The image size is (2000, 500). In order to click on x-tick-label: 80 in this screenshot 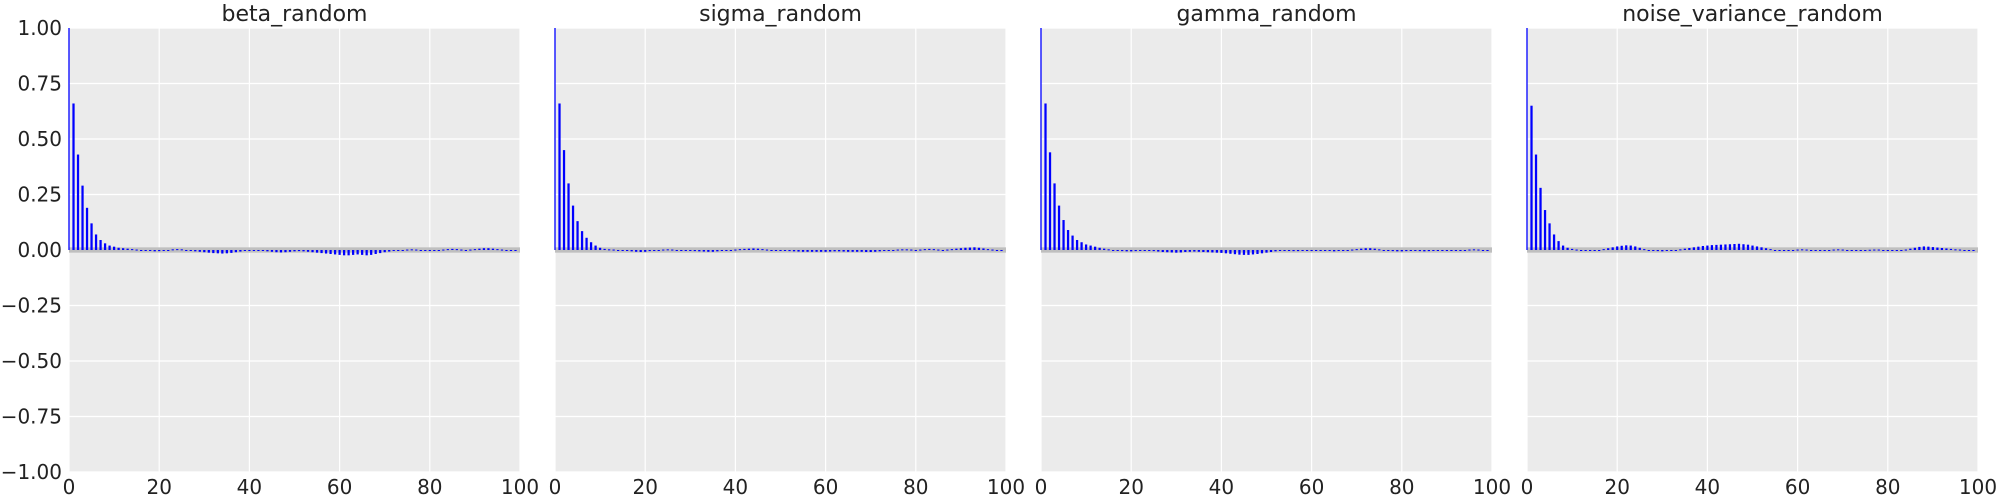, I will do `click(1401, 487)`.